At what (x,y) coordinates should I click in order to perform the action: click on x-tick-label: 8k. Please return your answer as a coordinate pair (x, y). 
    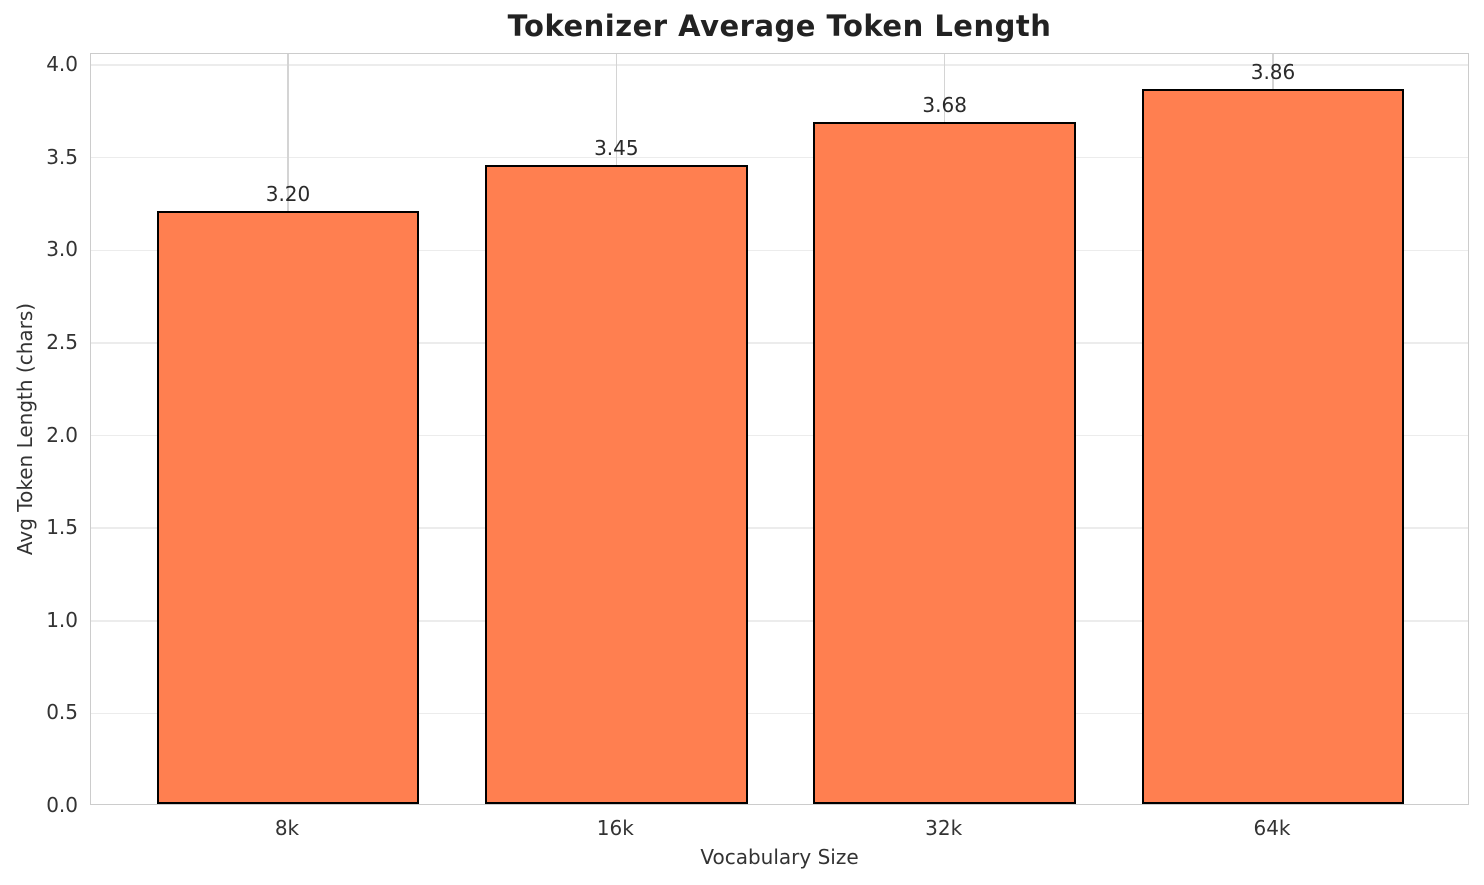
    Looking at the image, I should click on (287, 828).